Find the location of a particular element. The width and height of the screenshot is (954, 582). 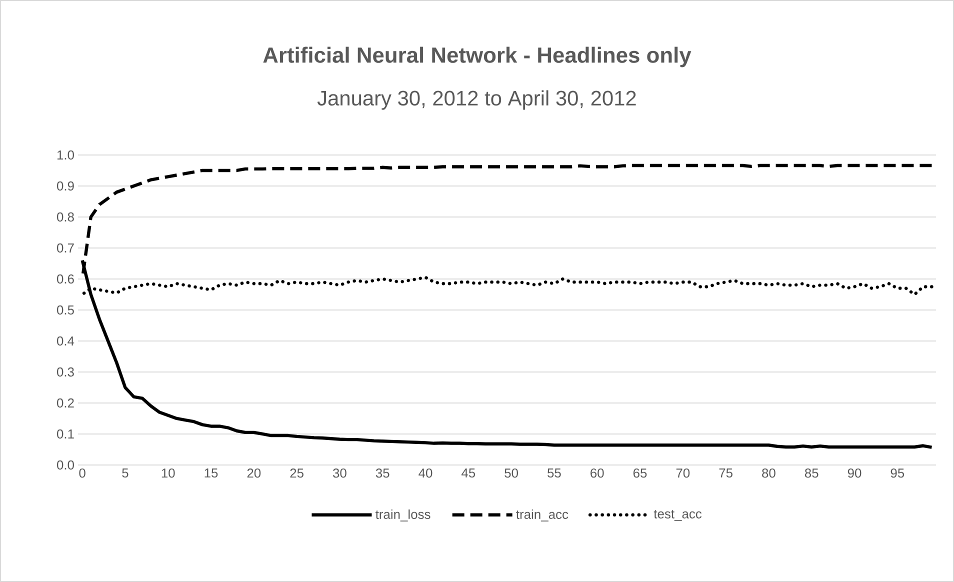

x-tick-label: 20 is located at coordinates (254, 473).